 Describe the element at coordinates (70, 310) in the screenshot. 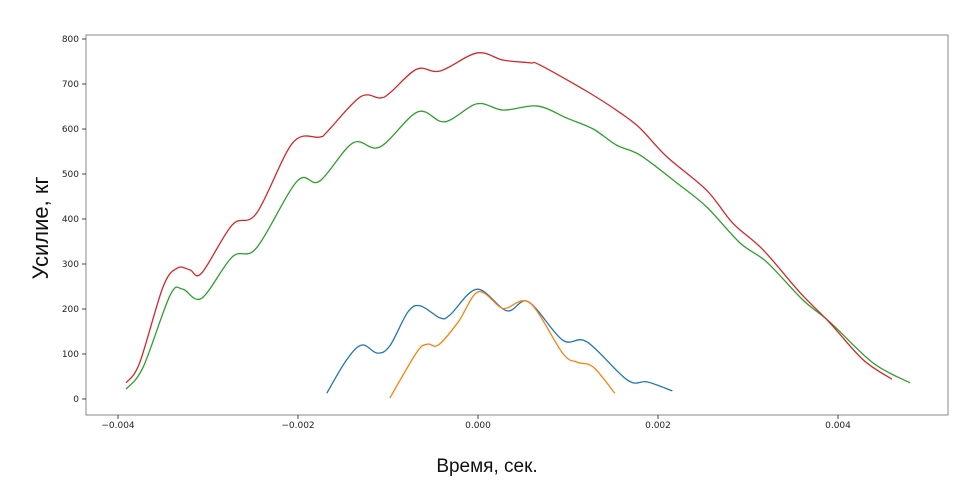

I see `y-tick-label: 200` at that location.